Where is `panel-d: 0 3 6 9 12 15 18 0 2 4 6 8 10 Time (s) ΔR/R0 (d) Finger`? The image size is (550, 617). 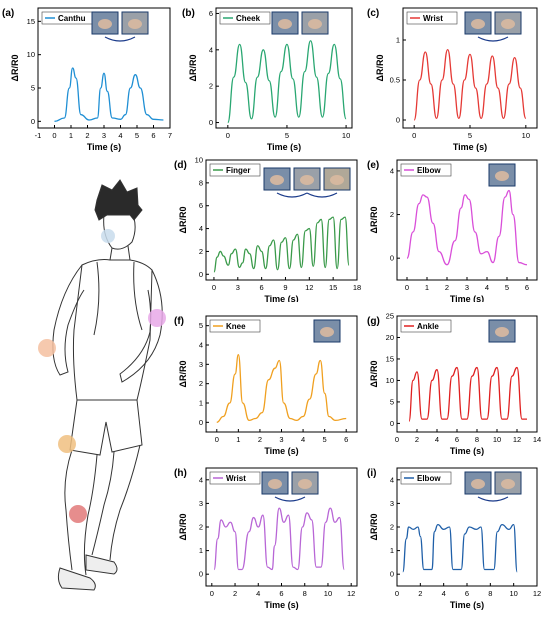 panel-d: 0 3 6 9 12 15 18 0 2 4 6 8 10 Time (s) ΔR/R0 (d) Finger is located at coordinates (267, 228).